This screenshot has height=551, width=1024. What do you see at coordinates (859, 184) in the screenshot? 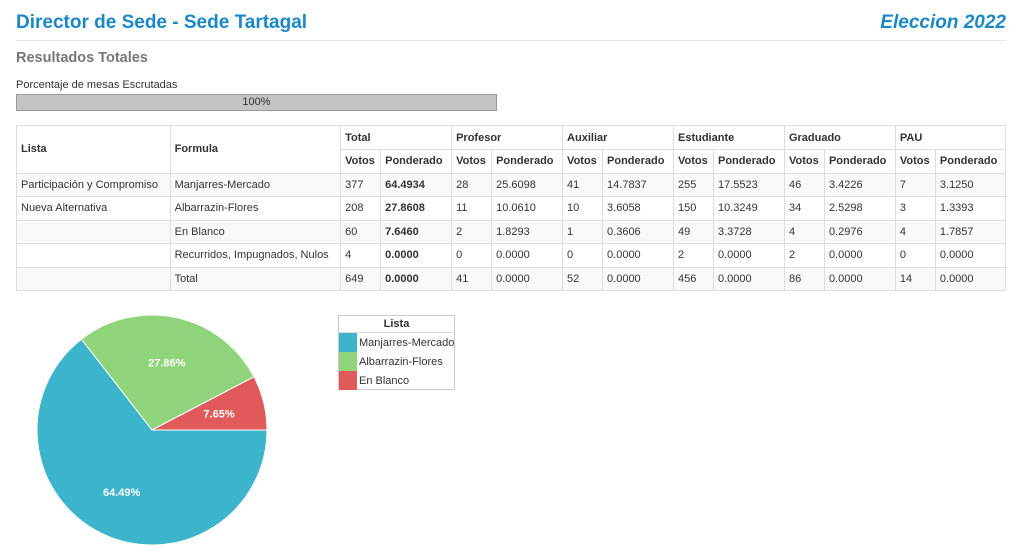
I see `cell-ponderado: 3.4226` at bounding box center [859, 184].